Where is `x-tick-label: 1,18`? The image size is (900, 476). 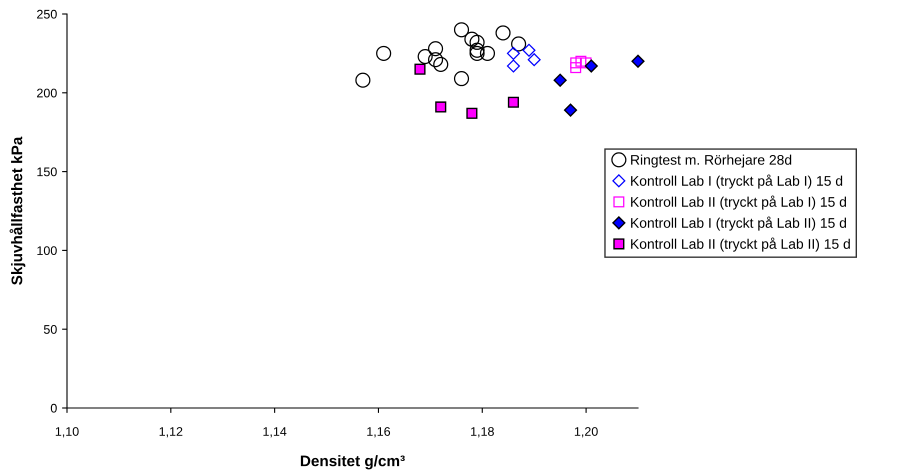
x-tick-label: 1,18 is located at coordinates (482, 432).